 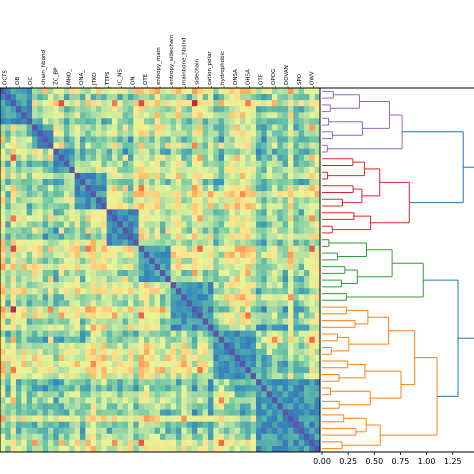 What do you see at coordinates (31, 81) in the screenshot?
I see `column-label: OC` at bounding box center [31, 81].